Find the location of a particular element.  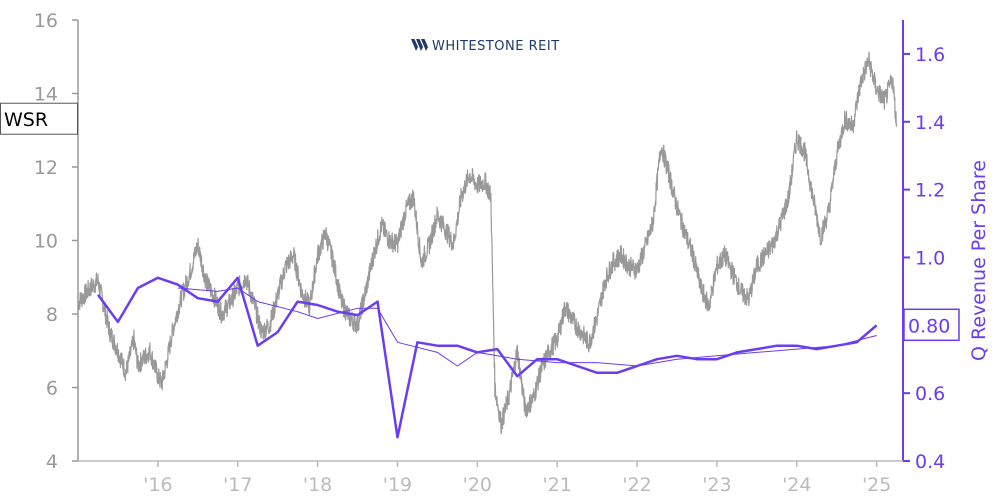

left-y-tick-label: 6 is located at coordinates (52, 389).